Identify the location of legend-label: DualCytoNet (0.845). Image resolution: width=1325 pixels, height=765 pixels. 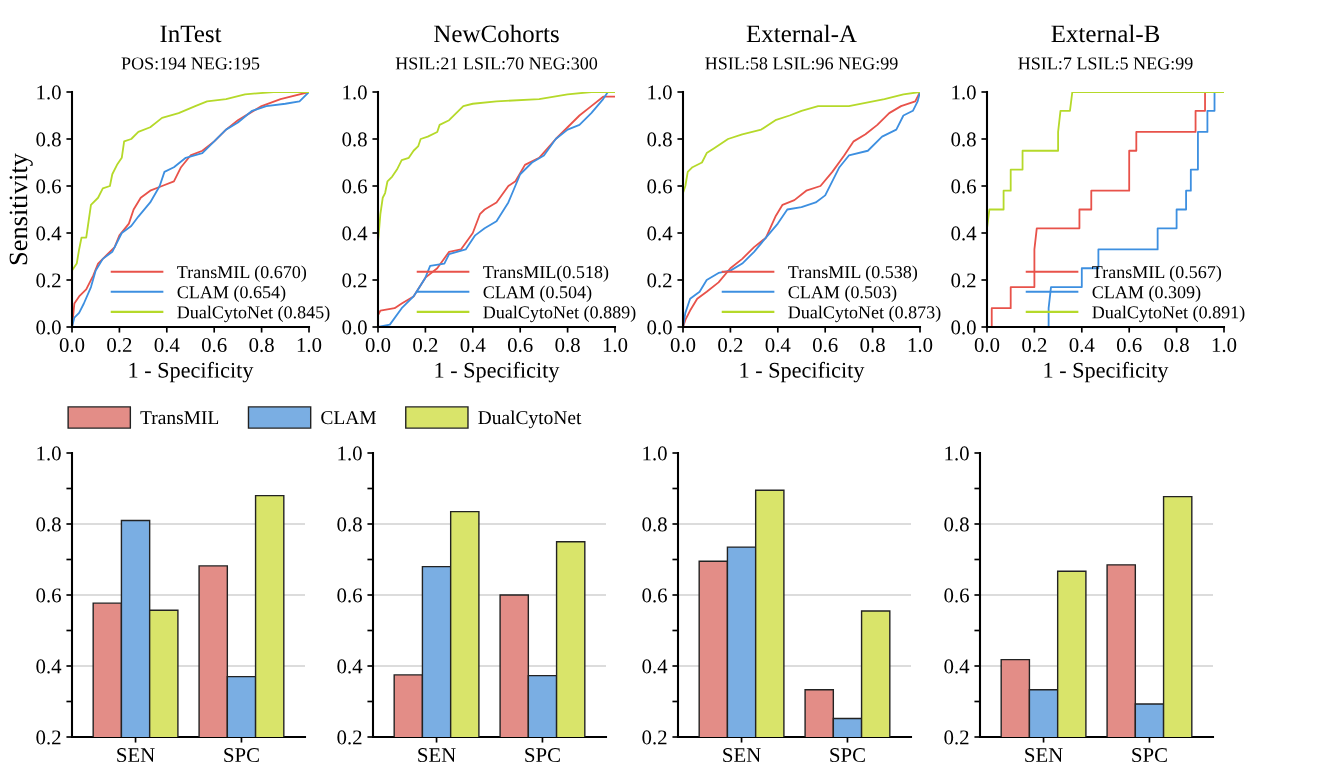
(253, 314).